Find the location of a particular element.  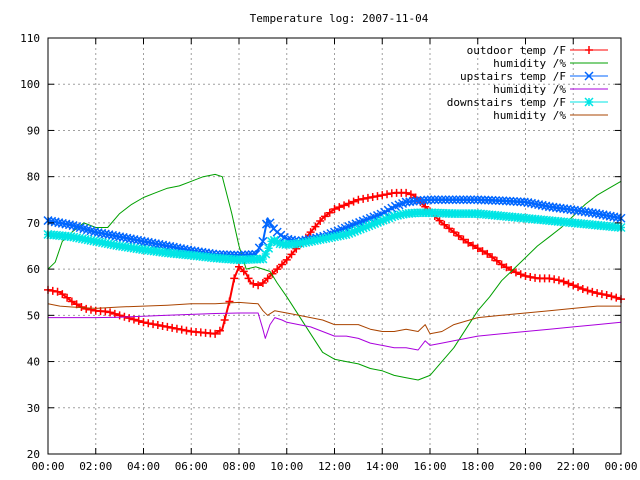

x-tick-label: 10:00 is located at coordinates (286, 466).